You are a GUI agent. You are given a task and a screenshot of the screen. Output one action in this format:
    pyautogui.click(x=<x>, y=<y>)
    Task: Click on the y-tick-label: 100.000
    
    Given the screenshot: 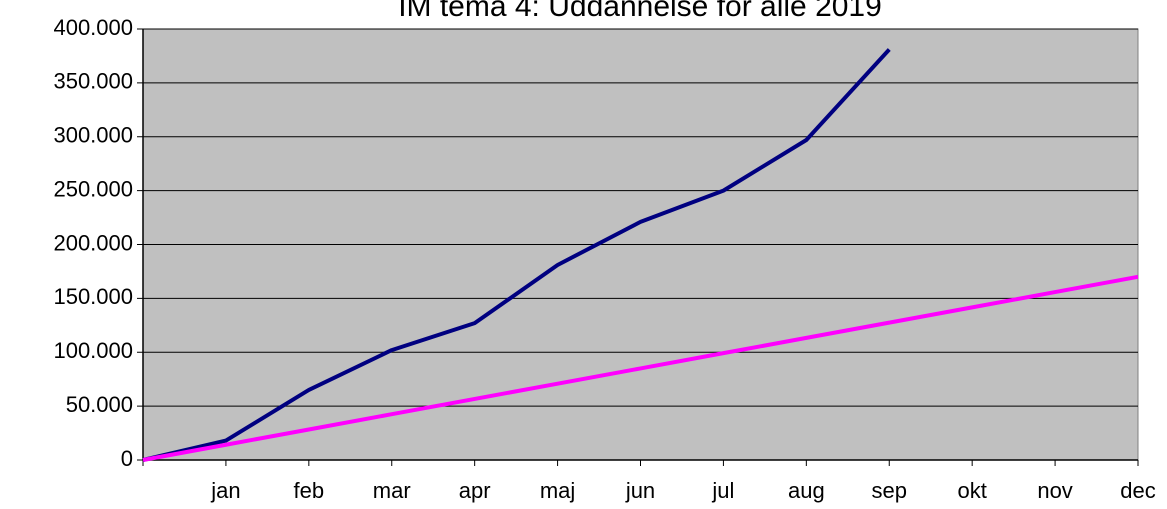 What is the action you would take?
    pyautogui.click(x=93, y=350)
    